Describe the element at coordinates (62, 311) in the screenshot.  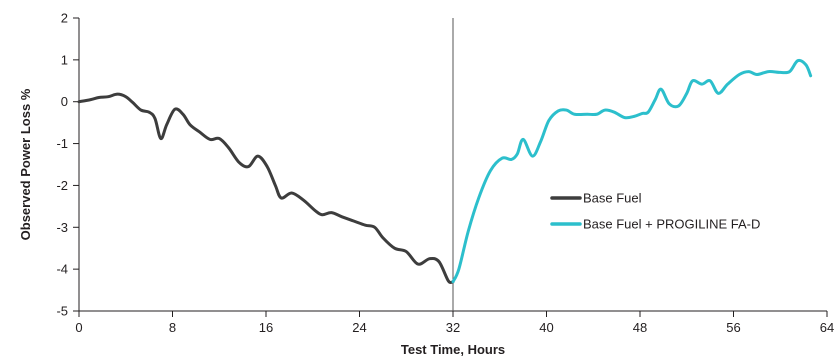
I see `y-tick-label: -5` at that location.